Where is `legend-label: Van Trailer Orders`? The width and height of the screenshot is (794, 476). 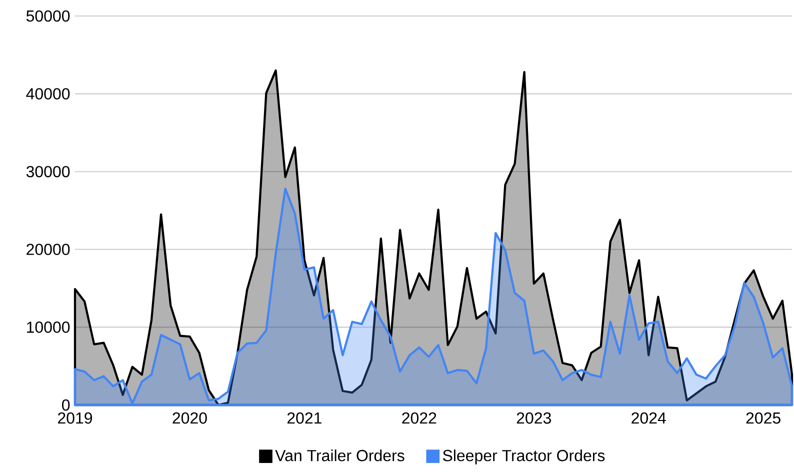
legend-label: Van Trailer Orders is located at coordinates (339, 456).